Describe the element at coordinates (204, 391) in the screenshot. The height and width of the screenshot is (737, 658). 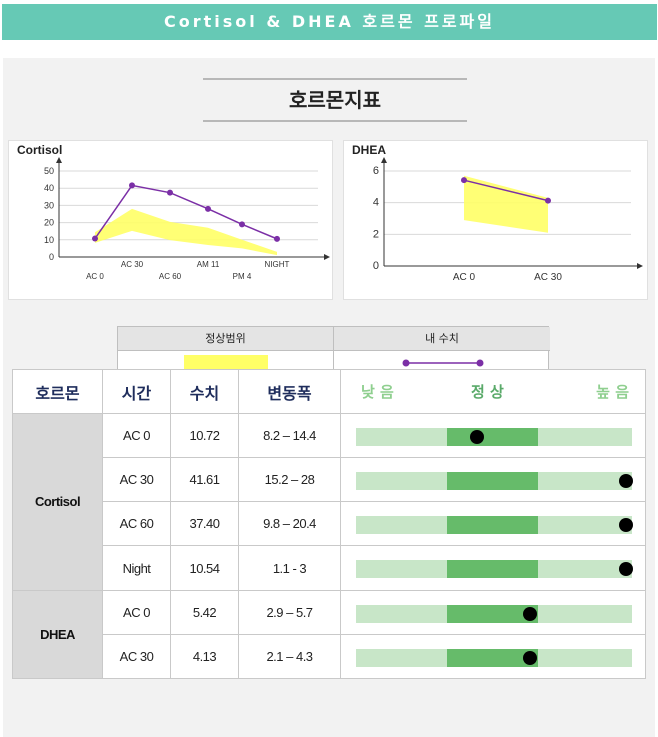
I see `header-value: 수치` at that location.